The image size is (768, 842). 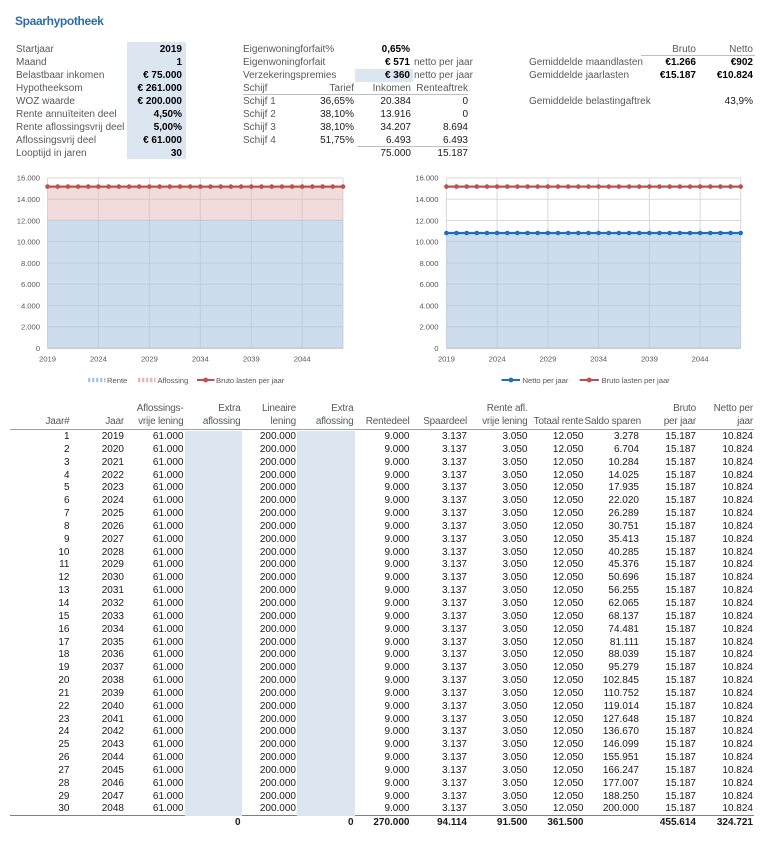 I want to click on svg-text: Rente, so click(x=117, y=380).